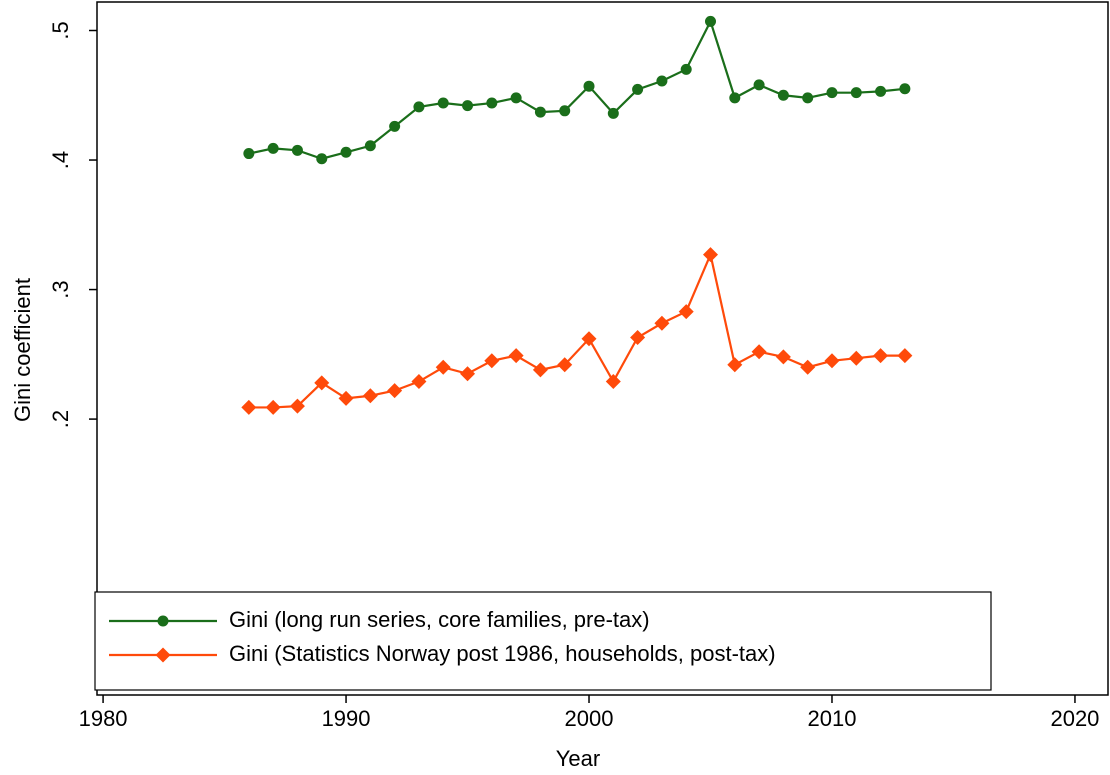 This screenshot has width=1110, height=775. I want to click on y-axis-title: Gini coefficient, so click(22, 350).